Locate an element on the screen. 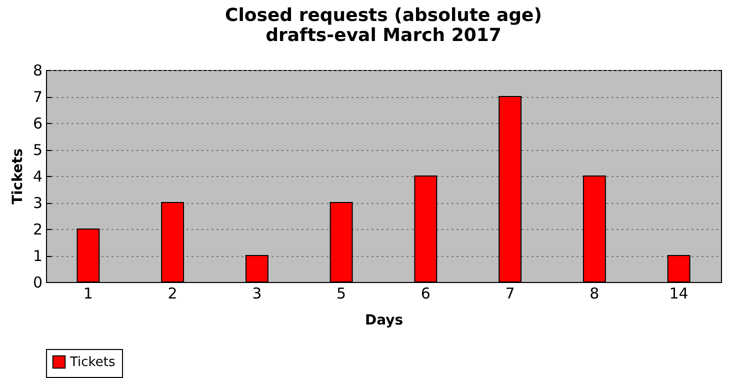 This screenshot has width=731, height=378. chart-subtitle: drafts-eval March 2017 is located at coordinates (384, 35).